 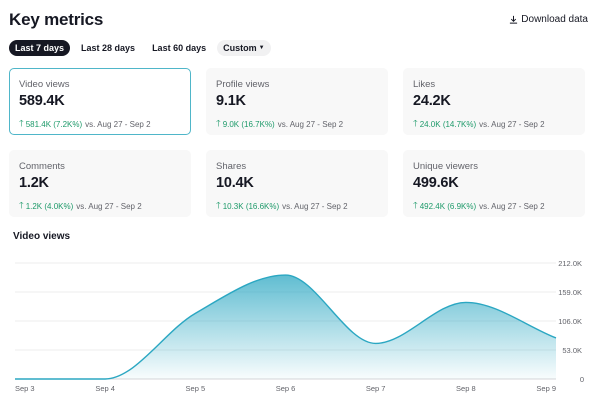 What do you see at coordinates (235, 183) in the screenshot?
I see `metric-value: 10.4K` at bounding box center [235, 183].